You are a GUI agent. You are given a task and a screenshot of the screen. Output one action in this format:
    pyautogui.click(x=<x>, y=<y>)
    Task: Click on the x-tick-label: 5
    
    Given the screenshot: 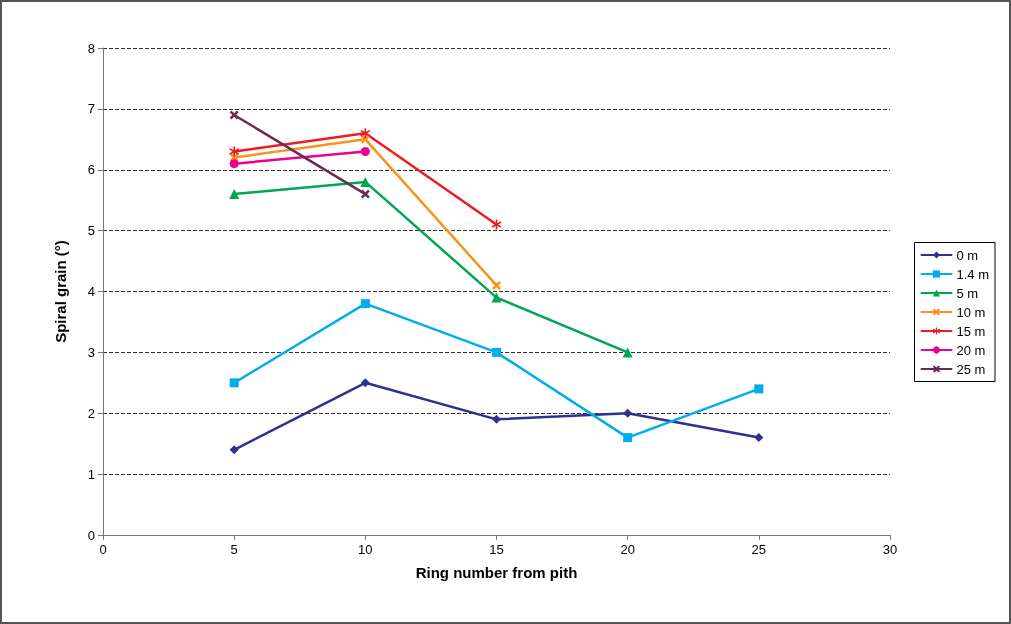 What is the action you would take?
    pyautogui.click(x=234, y=549)
    